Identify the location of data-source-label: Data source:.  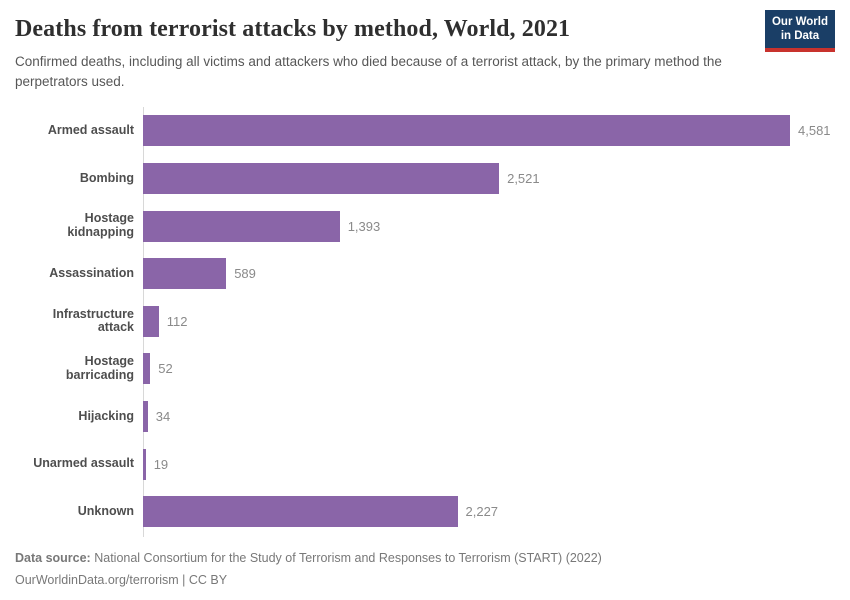
(53, 558).